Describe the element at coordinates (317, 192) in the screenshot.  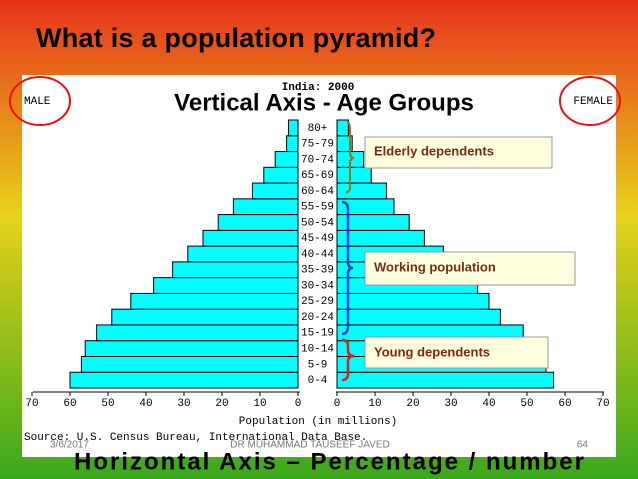
I see `y-tick-label: 60-64` at that location.